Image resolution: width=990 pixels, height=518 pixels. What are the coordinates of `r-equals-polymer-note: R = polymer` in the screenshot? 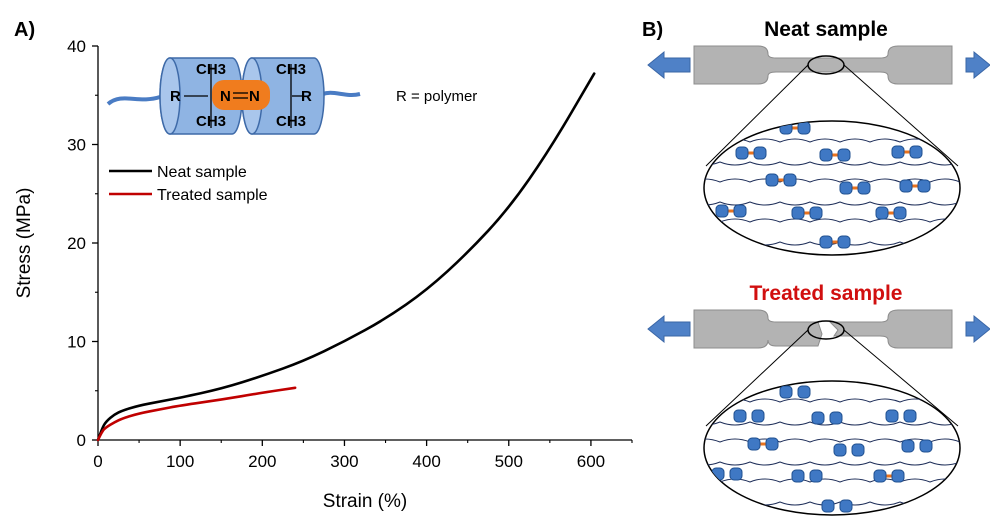 It's located at (436, 96).